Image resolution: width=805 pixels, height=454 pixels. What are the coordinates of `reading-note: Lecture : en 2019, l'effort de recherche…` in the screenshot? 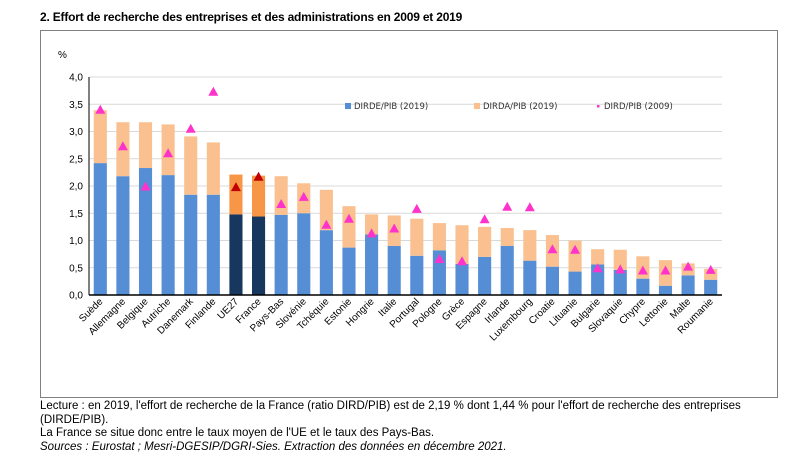 It's located at (422, 413).